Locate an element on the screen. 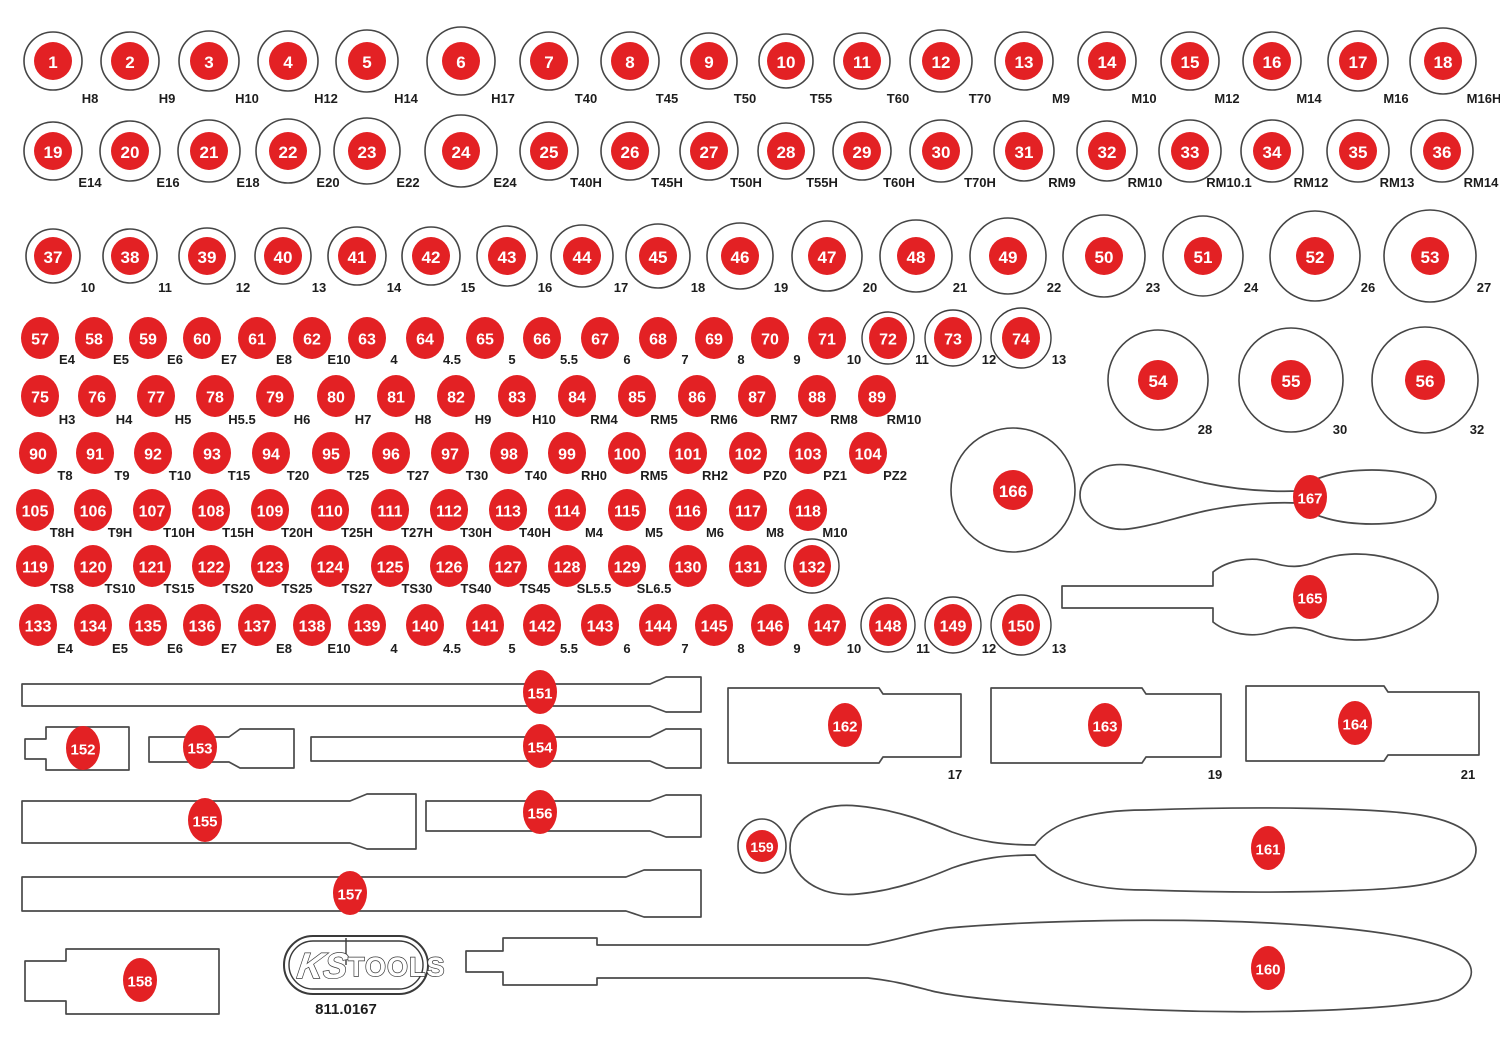 This screenshot has height=1037, width=1500. size-label-136: E7 is located at coordinates (229, 648).